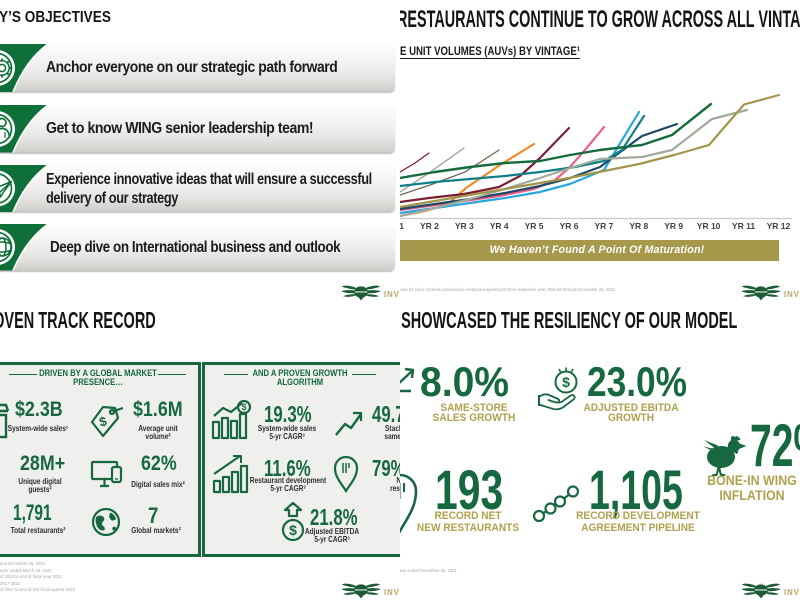  I want to click on svg-text: YR 6, so click(569, 226).